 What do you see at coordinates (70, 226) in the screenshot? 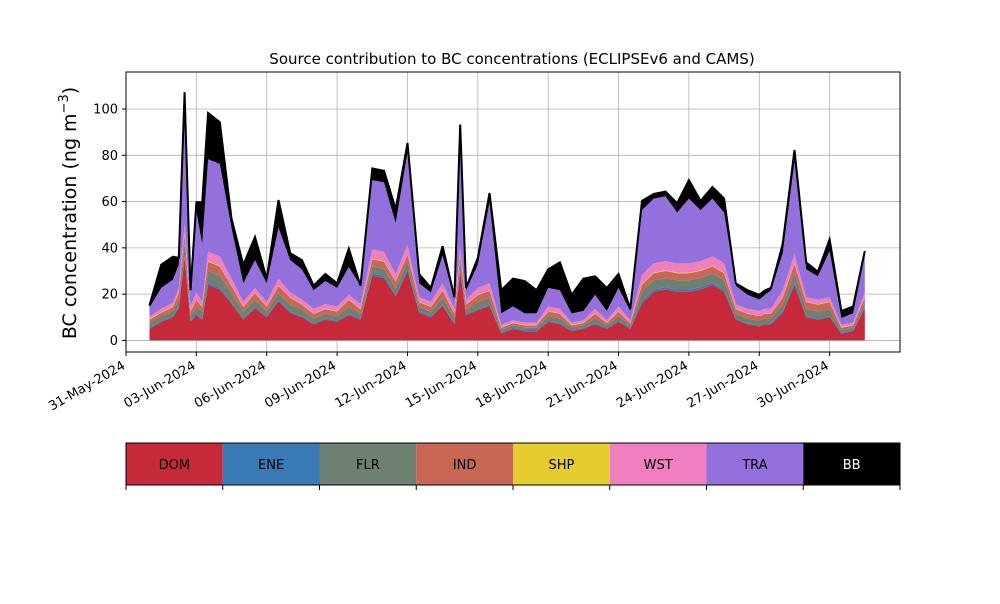
I see `y-axis-label-main: BC concentration (ng m` at bounding box center [70, 226].